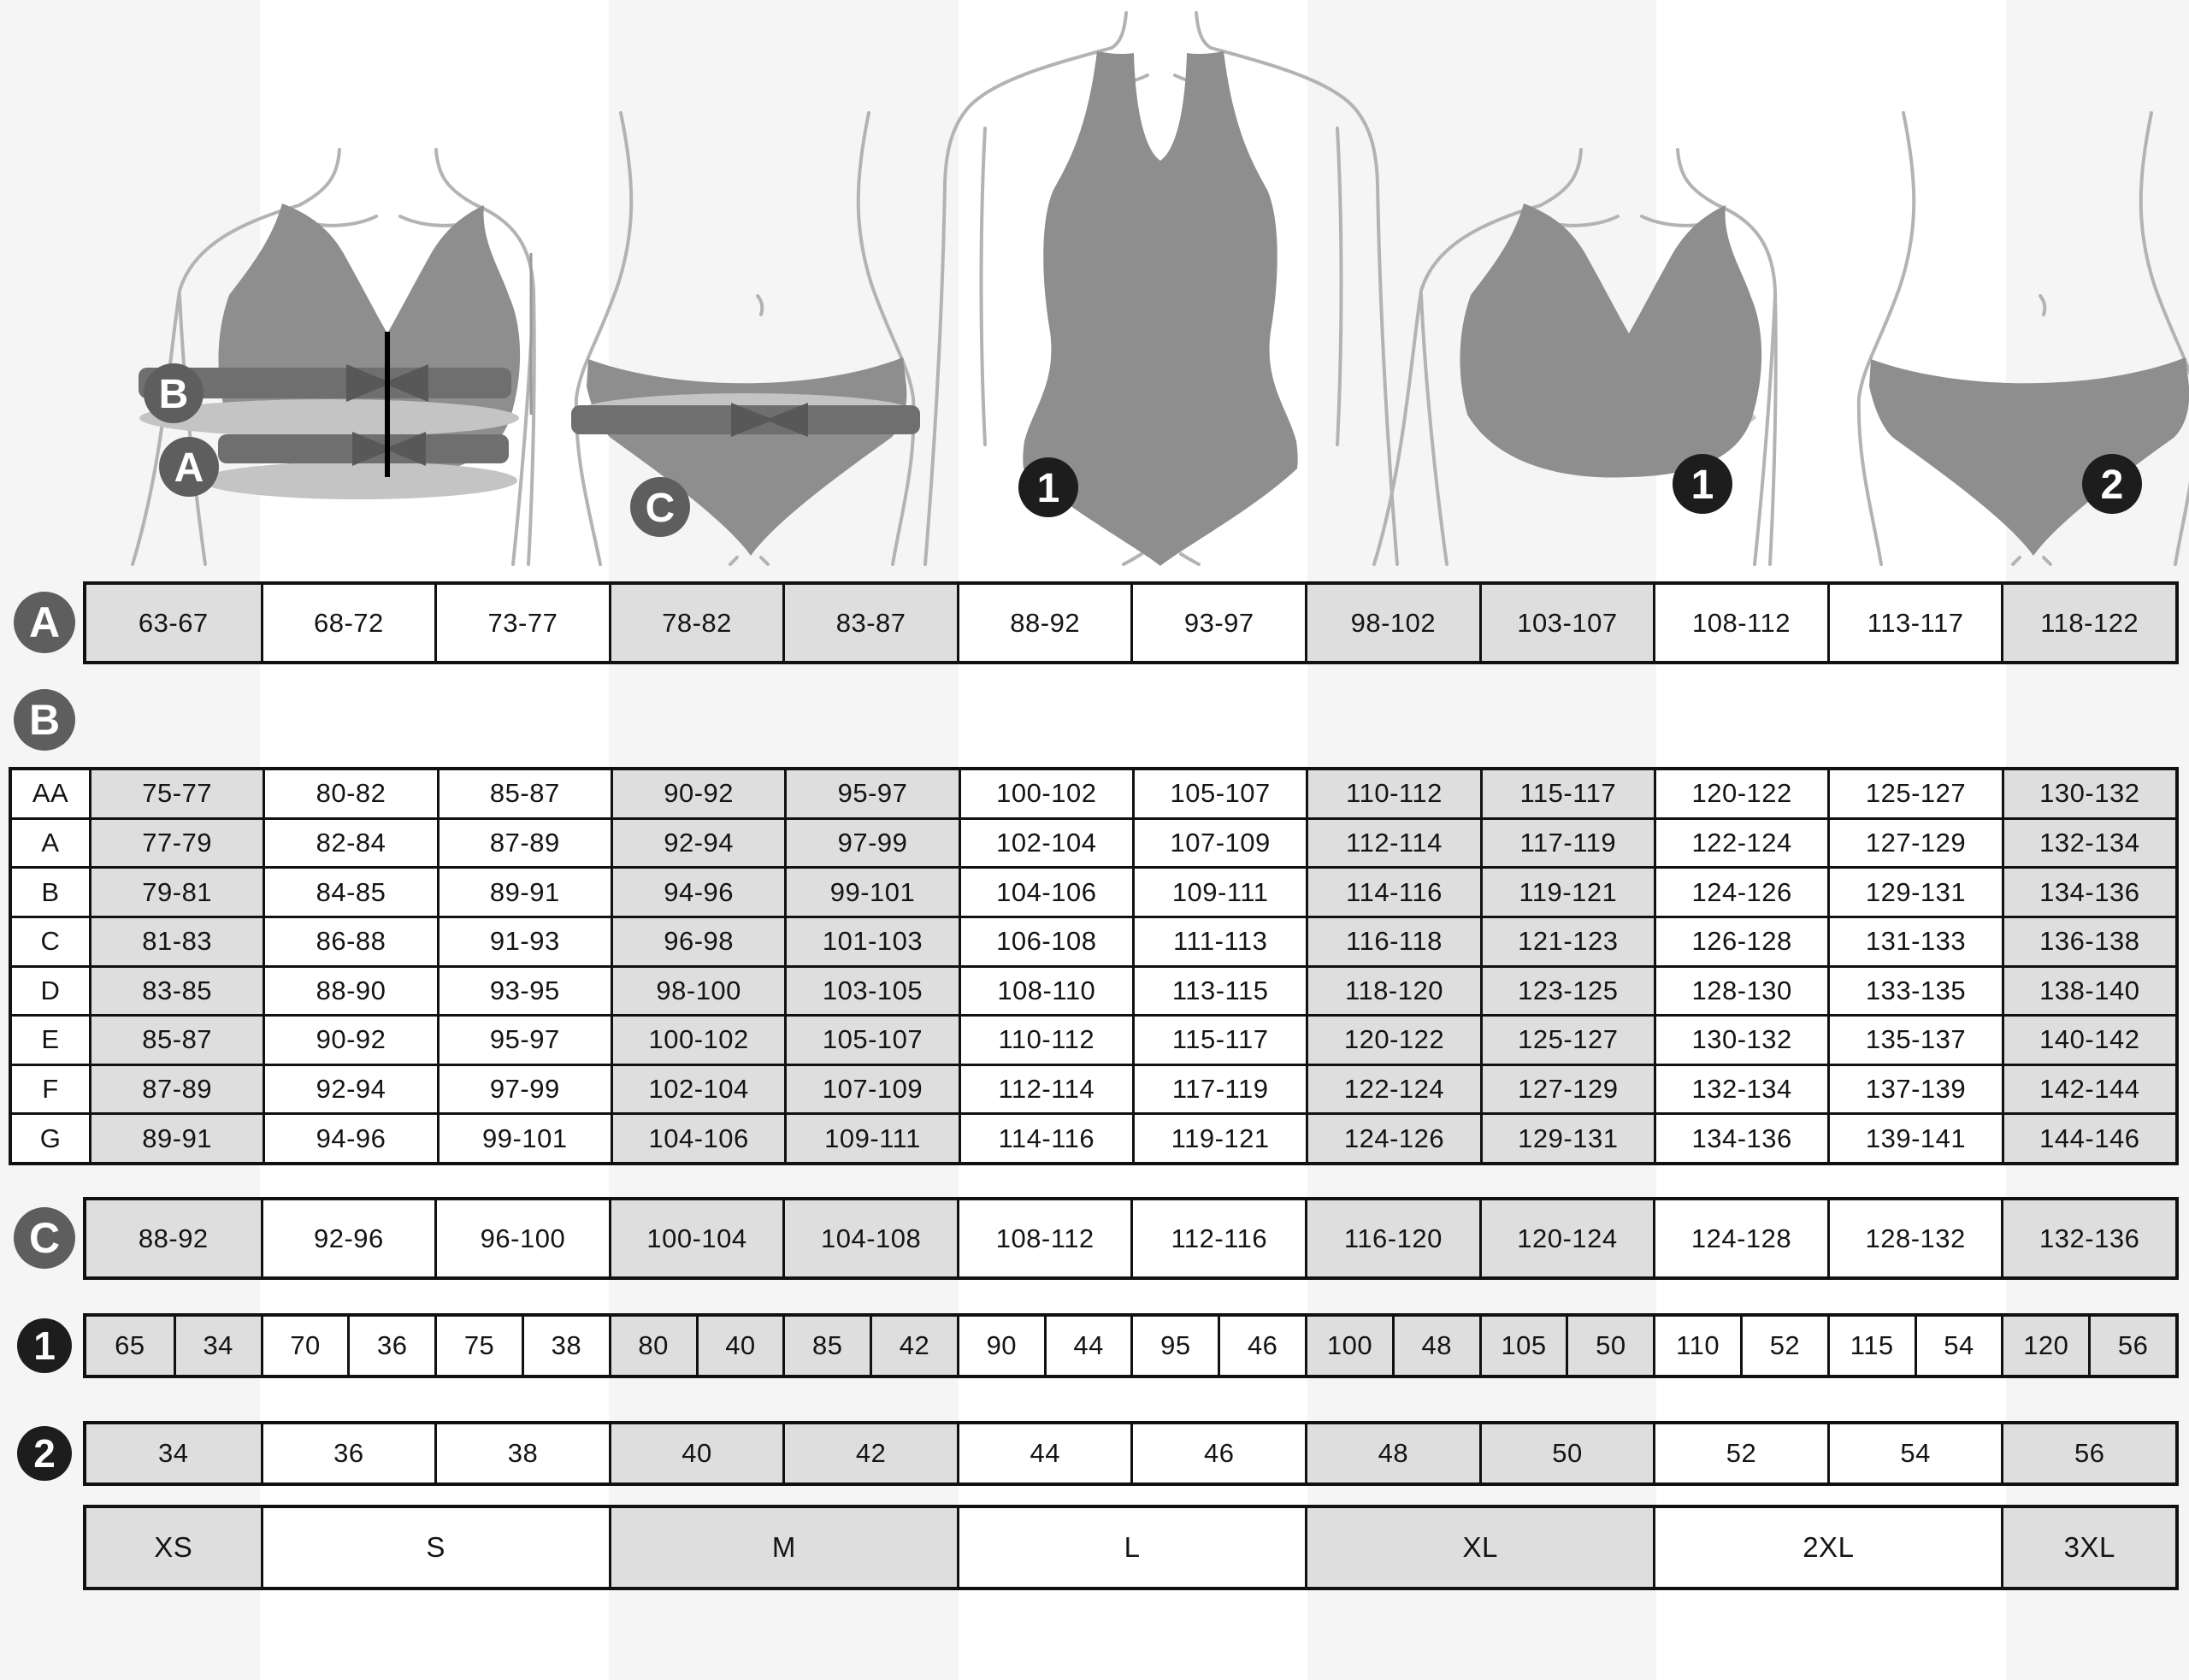 This screenshot has width=2189, height=1680. I want to click on figure-panties-measured: C, so click(745, 338).